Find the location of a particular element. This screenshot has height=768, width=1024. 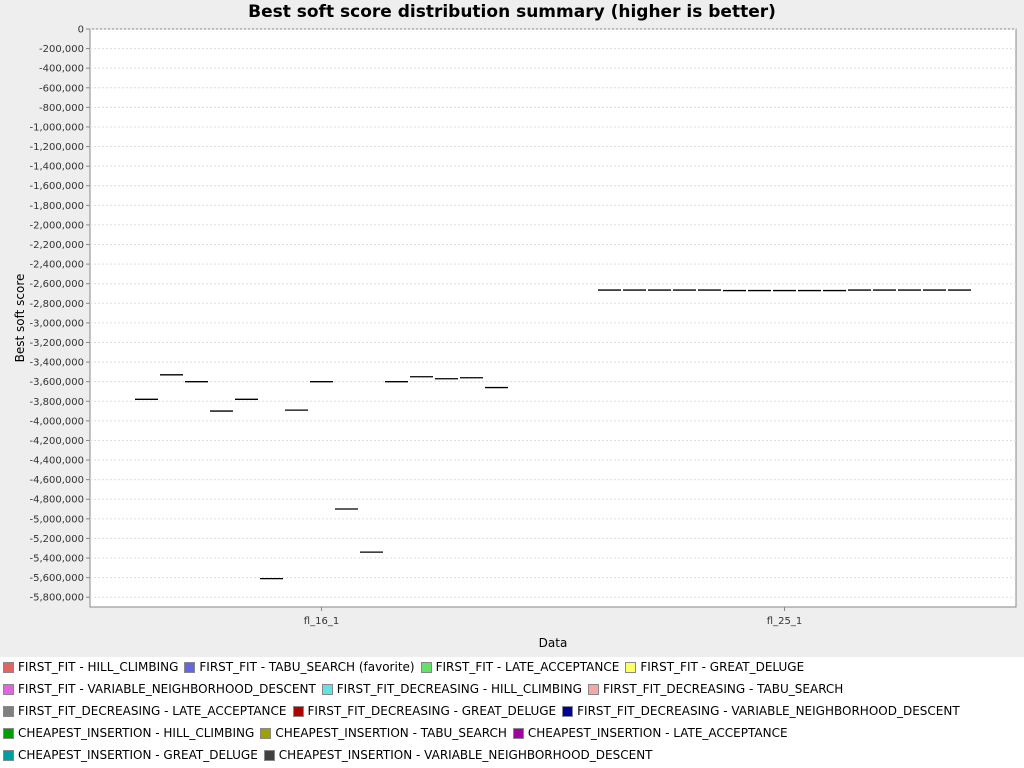

legend-item: CHEAPEST_INSERTION - GREAT_DELUGE is located at coordinates (130, 755).